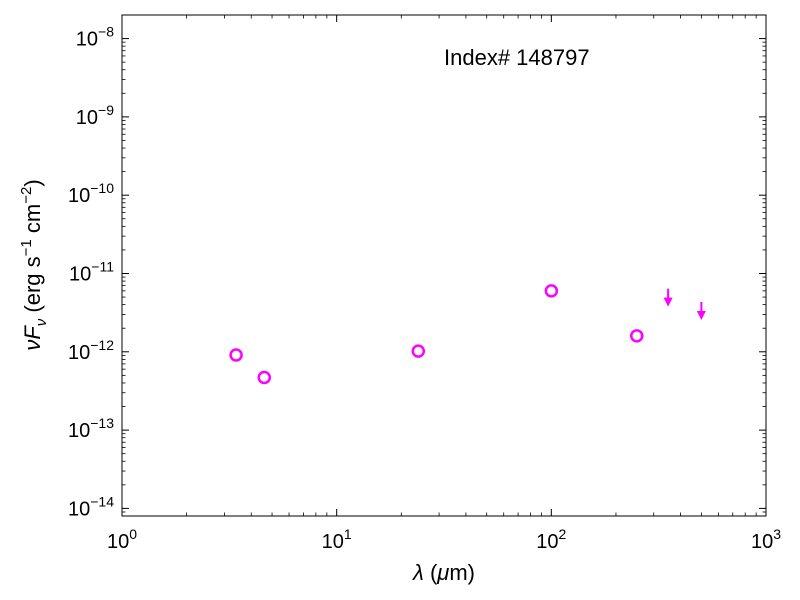 This screenshot has height=600, width=800. I want to click on x-tick-label: 10⁰, so click(122, 539).